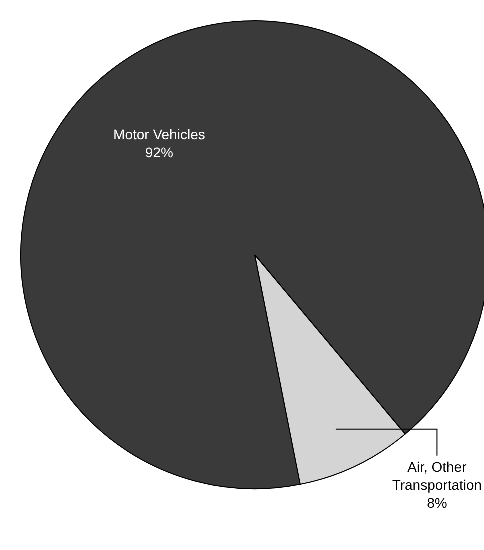  Describe the element at coordinates (437, 475) in the screenshot. I see `slice-label: Air, Other Transportation` at that location.